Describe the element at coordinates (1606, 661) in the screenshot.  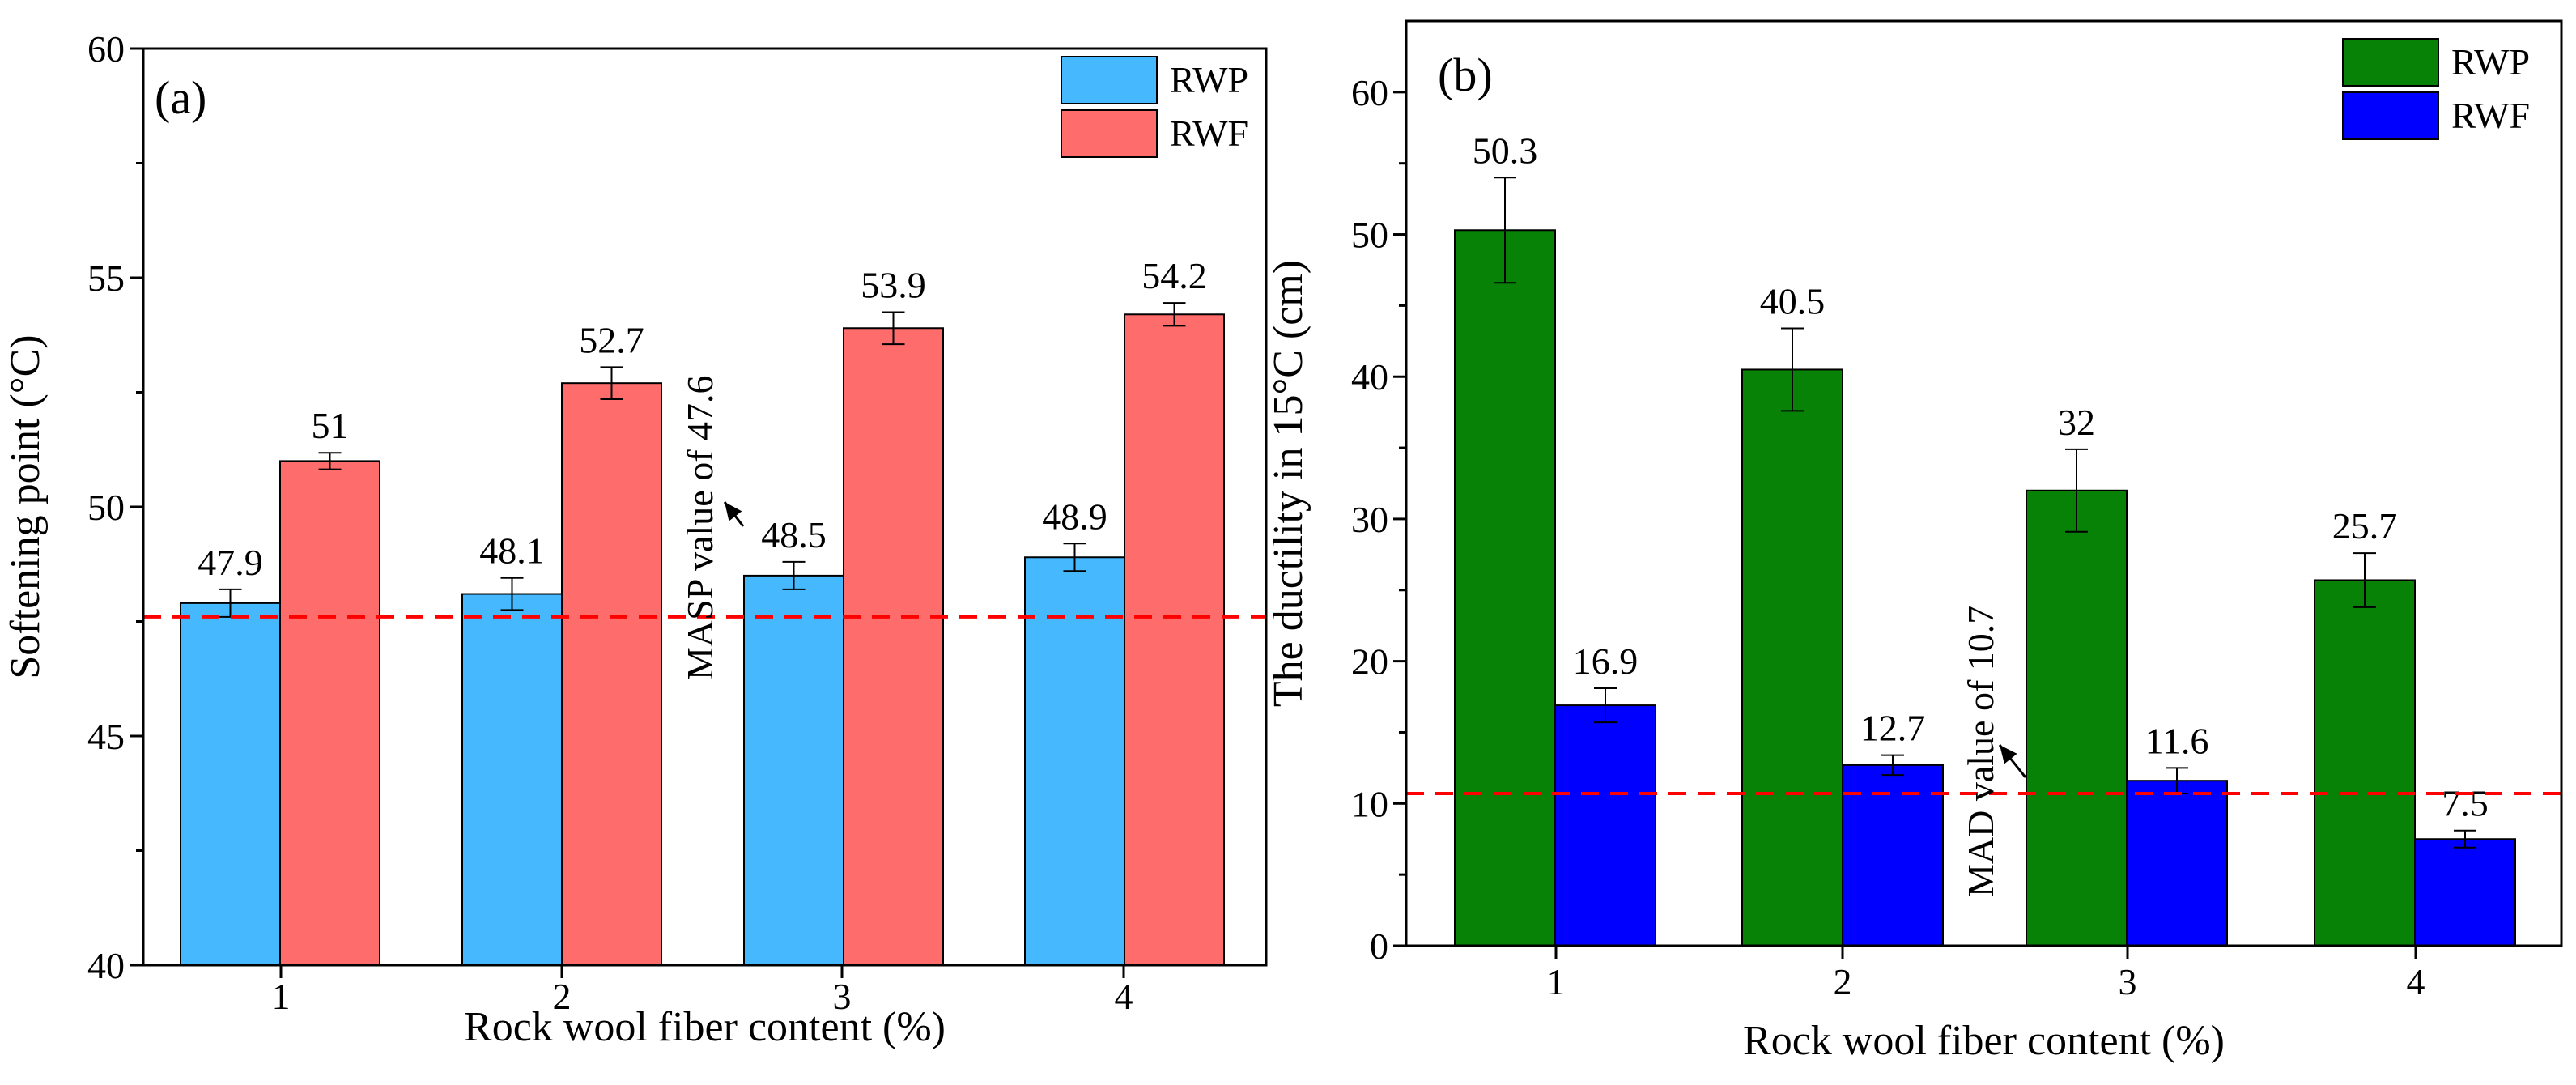
I see `data-label: 16.9` at that location.